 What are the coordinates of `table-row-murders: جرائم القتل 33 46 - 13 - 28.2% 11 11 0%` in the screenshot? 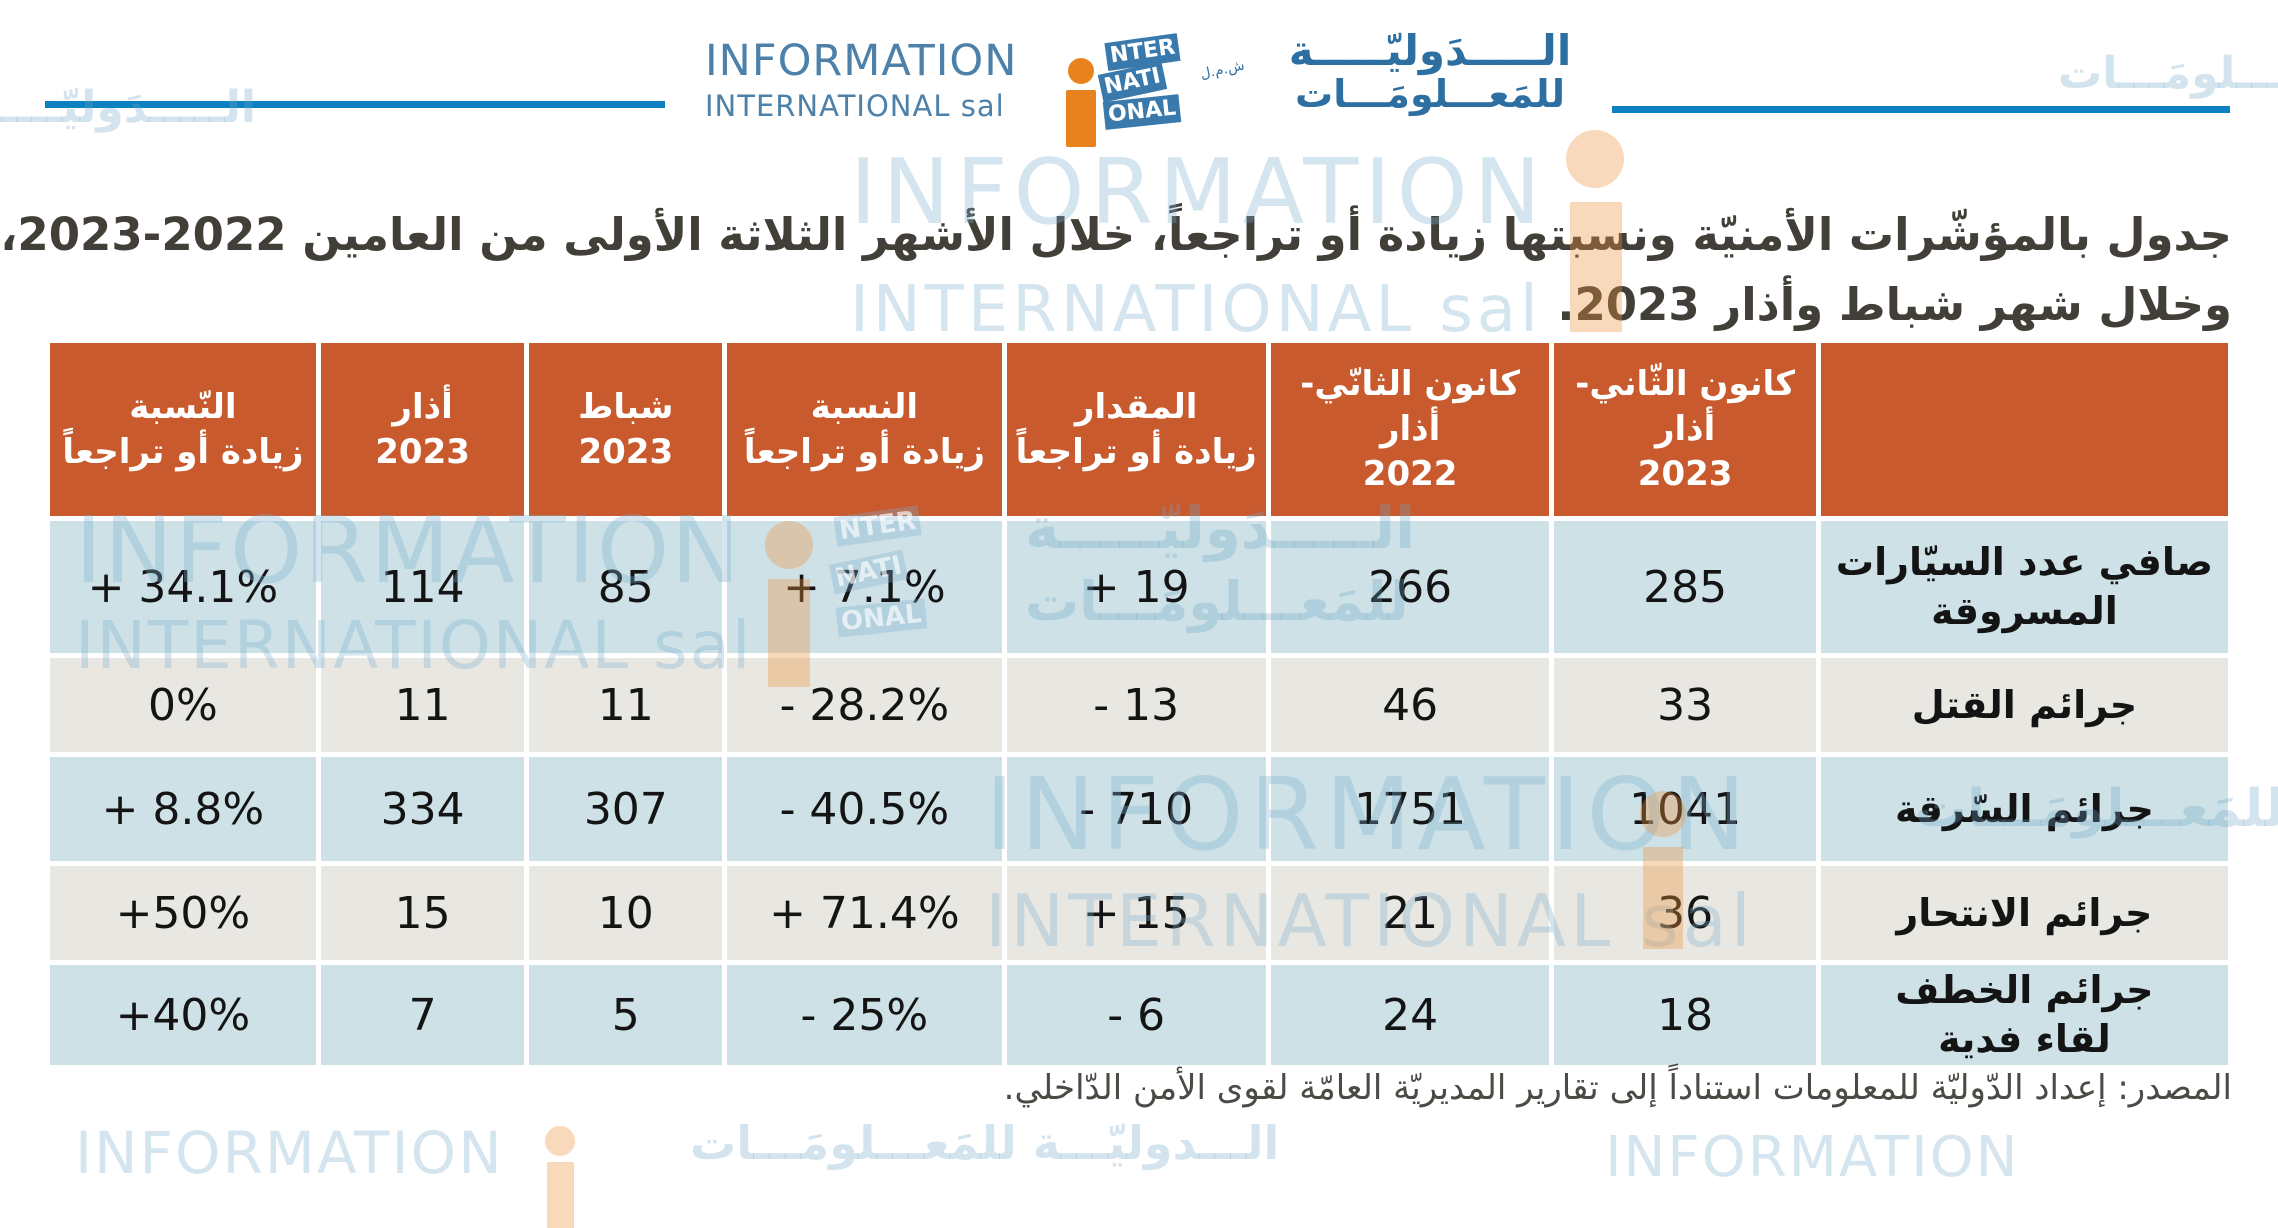 It's located at (1139, 705).